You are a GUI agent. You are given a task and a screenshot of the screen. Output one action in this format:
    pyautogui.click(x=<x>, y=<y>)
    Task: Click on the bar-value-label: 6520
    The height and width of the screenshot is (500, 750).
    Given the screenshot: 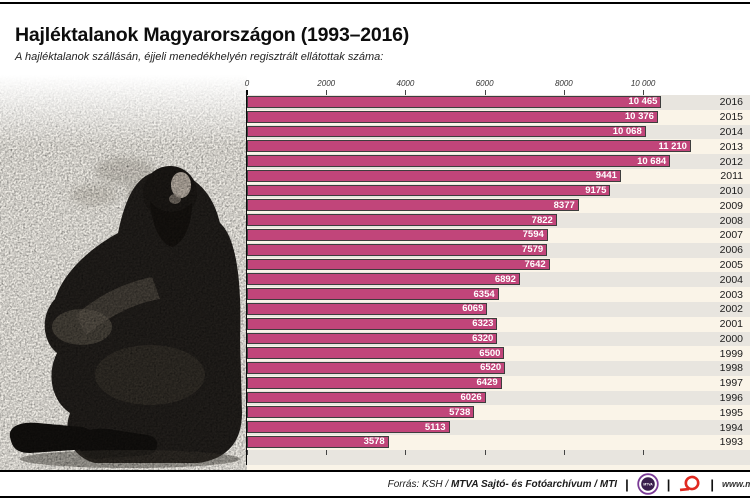 What is the action you would take?
    pyautogui.click(x=491, y=368)
    